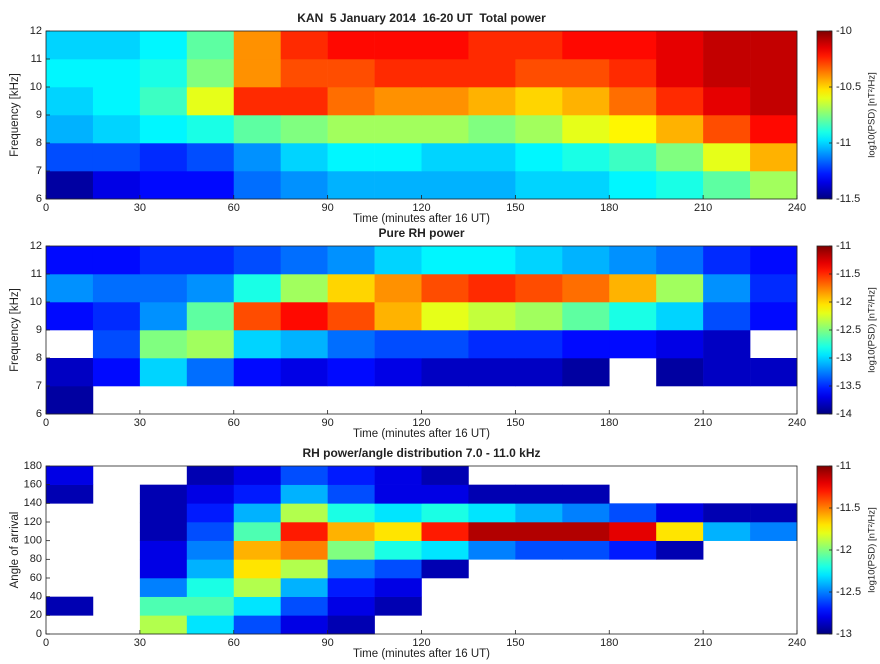  What do you see at coordinates (36, 246) in the screenshot?
I see `y-tick-label: 12` at bounding box center [36, 246].